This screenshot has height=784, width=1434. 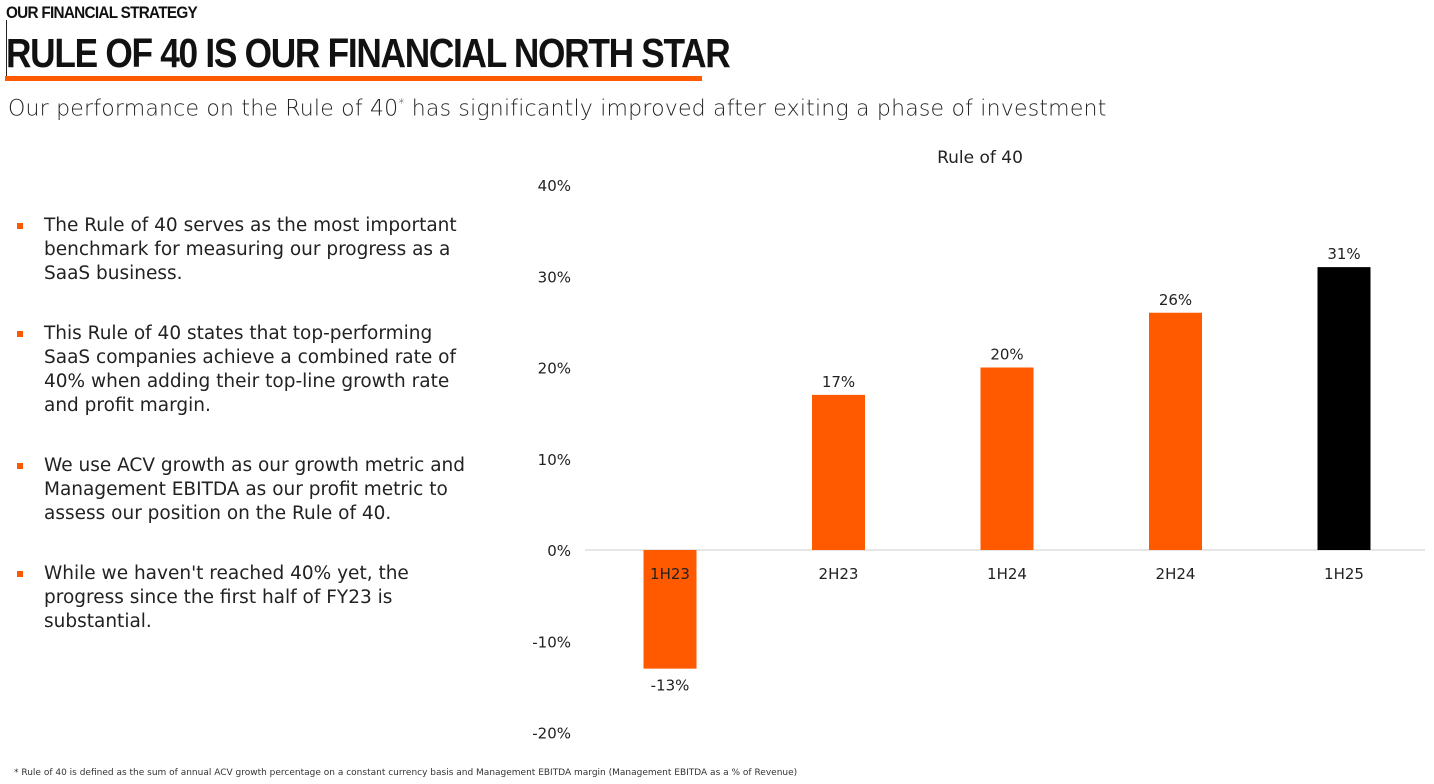 I want to click on bar-1H23, so click(x=670, y=609).